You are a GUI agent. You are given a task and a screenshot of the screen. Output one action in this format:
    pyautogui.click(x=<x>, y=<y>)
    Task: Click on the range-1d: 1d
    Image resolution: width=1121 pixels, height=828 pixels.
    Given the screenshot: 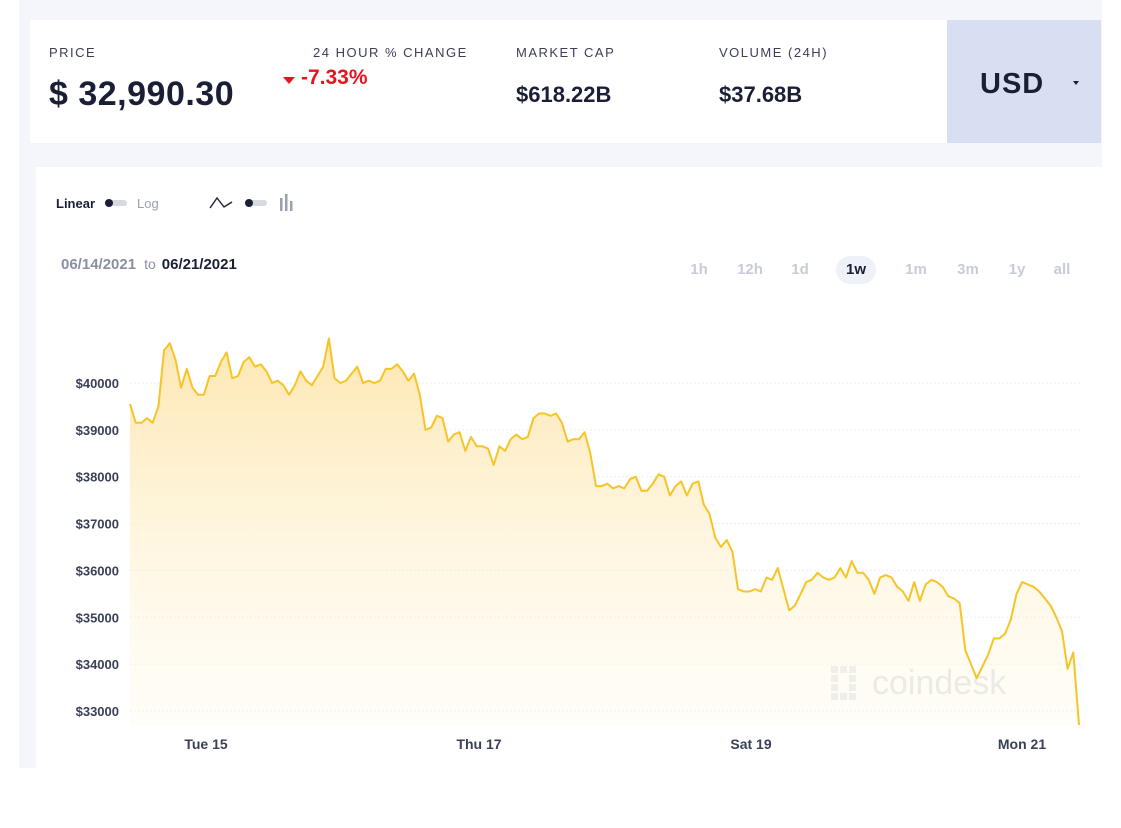 What is the action you would take?
    pyautogui.click(x=800, y=269)
    